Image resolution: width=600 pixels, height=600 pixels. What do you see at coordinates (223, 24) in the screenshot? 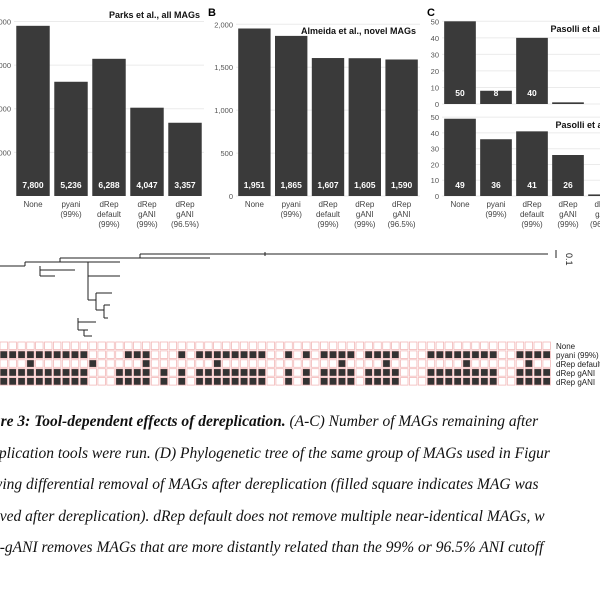
I see `y-tick-label: 2,000` at bounding box center [223, 24].